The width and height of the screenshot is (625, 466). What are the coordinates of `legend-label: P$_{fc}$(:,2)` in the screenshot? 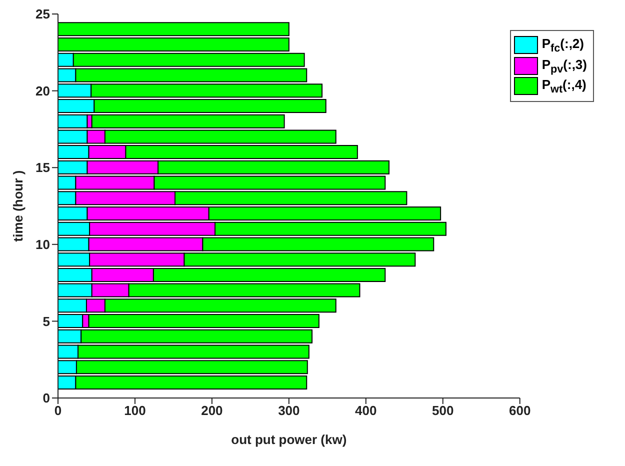 It's located at (563, 45).